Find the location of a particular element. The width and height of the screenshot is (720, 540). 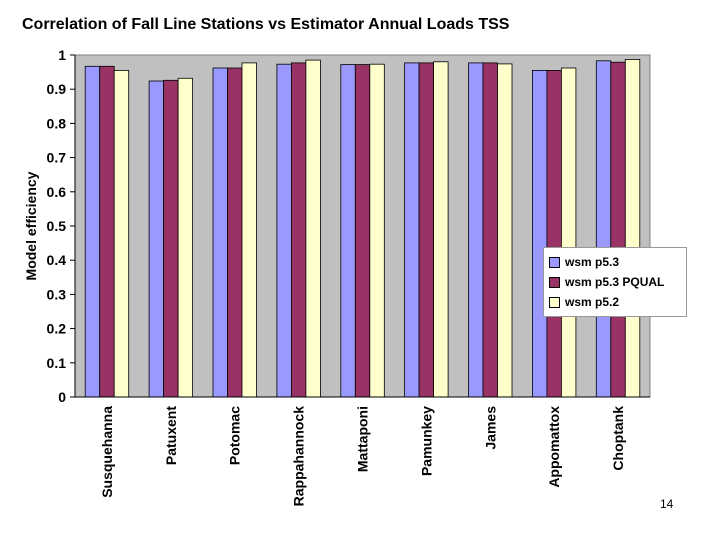

y-tick-label: 0.6 is located at coordinates (57, 192).